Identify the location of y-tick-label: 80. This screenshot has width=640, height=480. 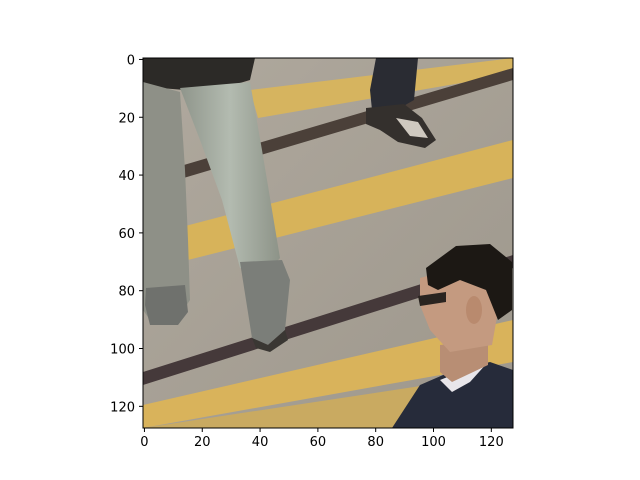
(126, 292).